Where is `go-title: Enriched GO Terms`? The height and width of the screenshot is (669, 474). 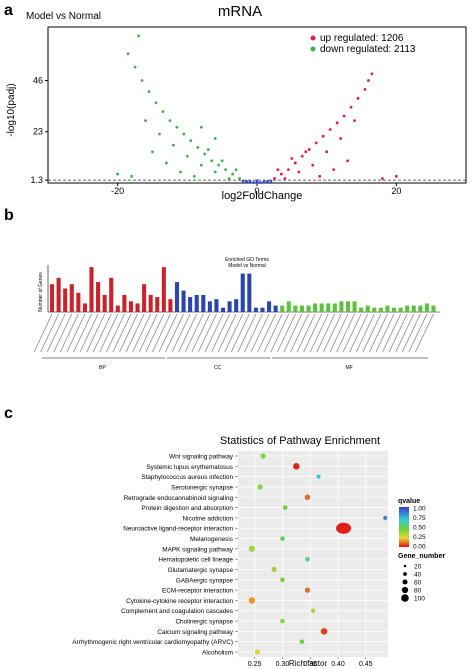
go-title: Enriched GO Terms is located at coordinates (247, 260).